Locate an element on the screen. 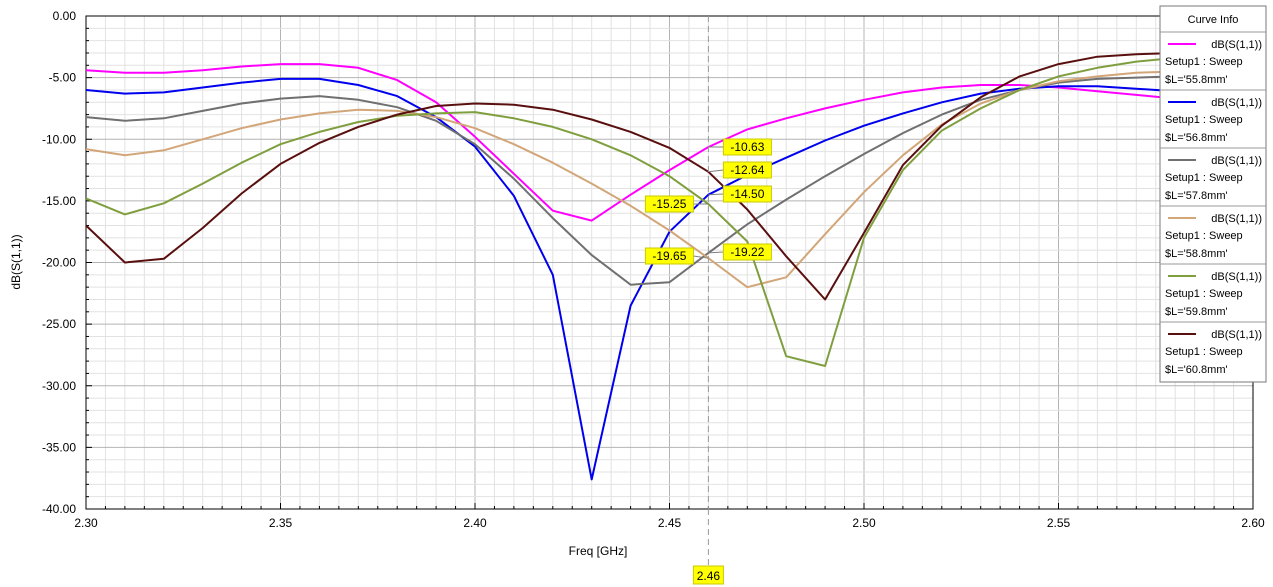 The image size is (1273, 587). marker-x-label: 2.46 is located at coordinates (709, 576).